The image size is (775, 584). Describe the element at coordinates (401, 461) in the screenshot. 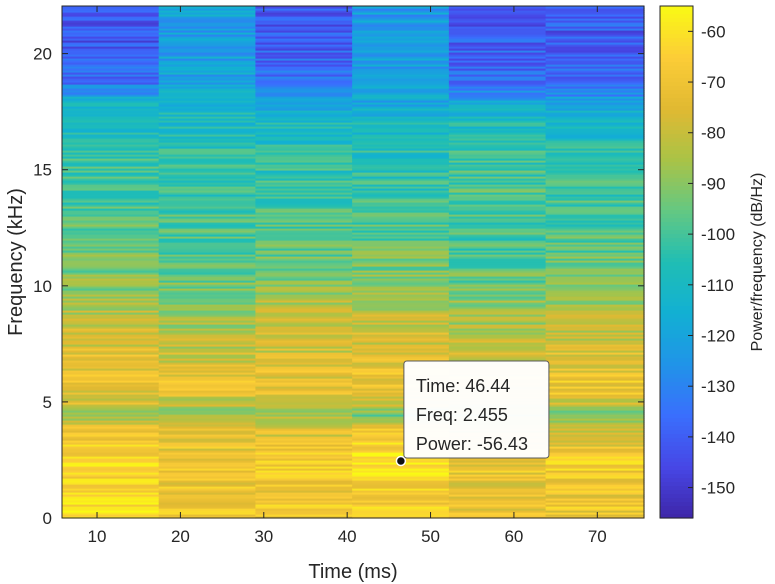

I see `datatip-marker` at that location.